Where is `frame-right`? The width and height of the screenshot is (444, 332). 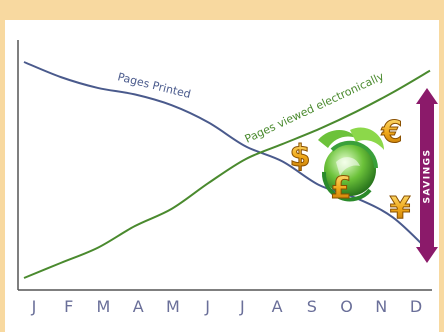 frame-right is located at coordinates (441, 166).